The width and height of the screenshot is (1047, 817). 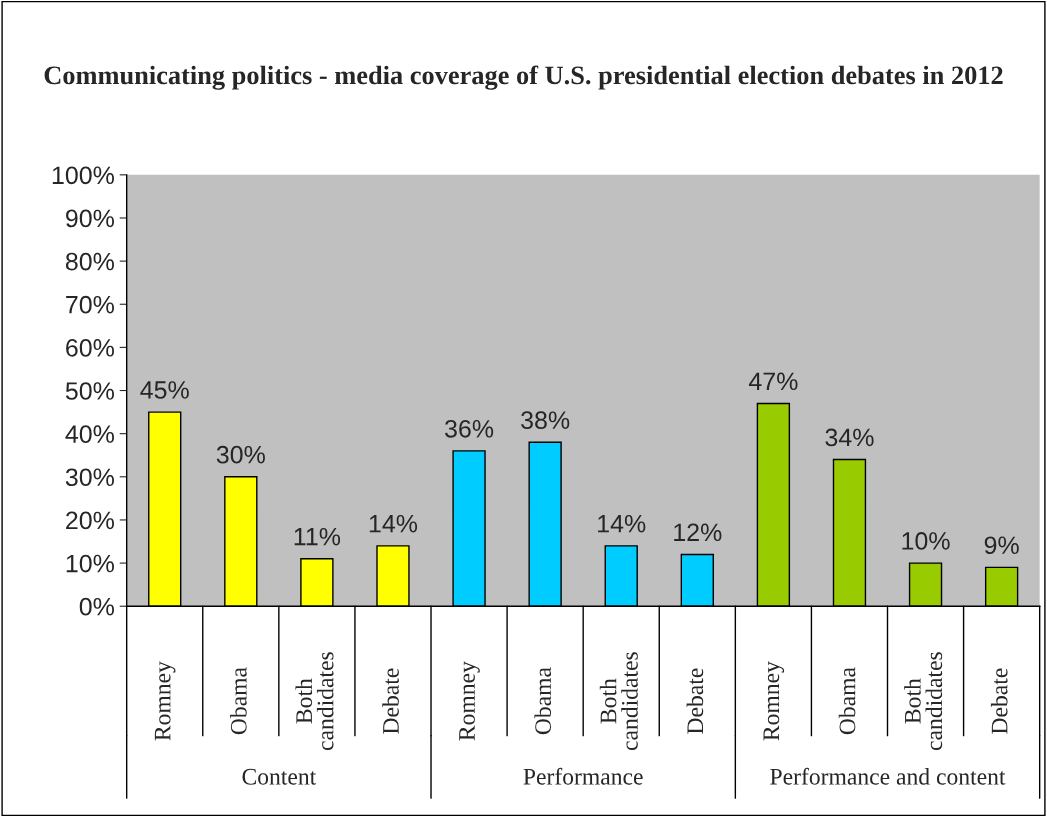 What do you see at coordinates (523, 77) in the screenshot?
I see `chart-title: Communicating politics - media coverage of U.S. presidential election debates in 2012` at bounding box center [523, 77].